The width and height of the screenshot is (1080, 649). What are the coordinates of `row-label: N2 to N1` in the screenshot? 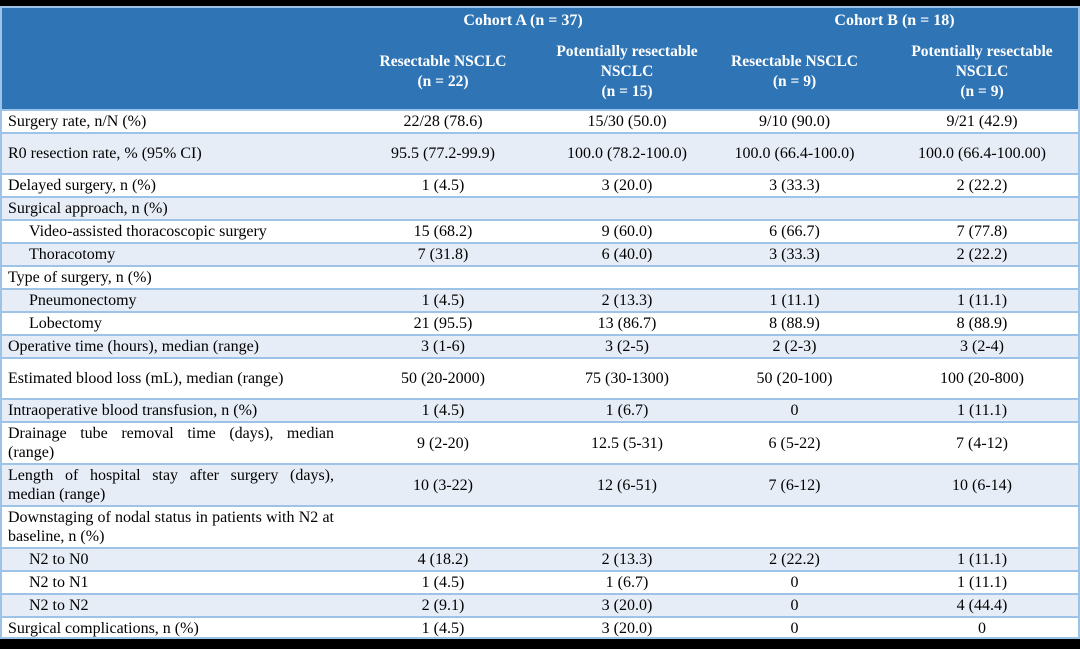 It's located at (59, 582).